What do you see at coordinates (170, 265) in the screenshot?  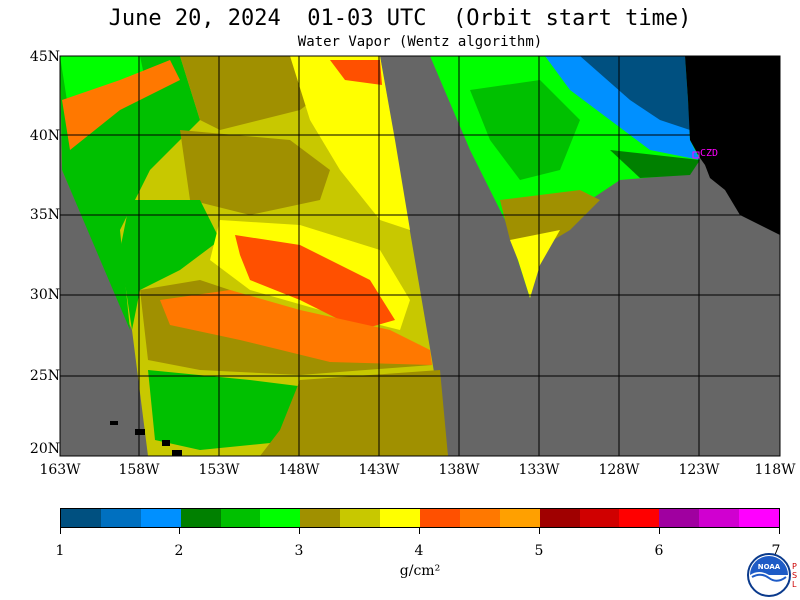 I see `swath-west-green-mid` at bounding box center [170, 265].